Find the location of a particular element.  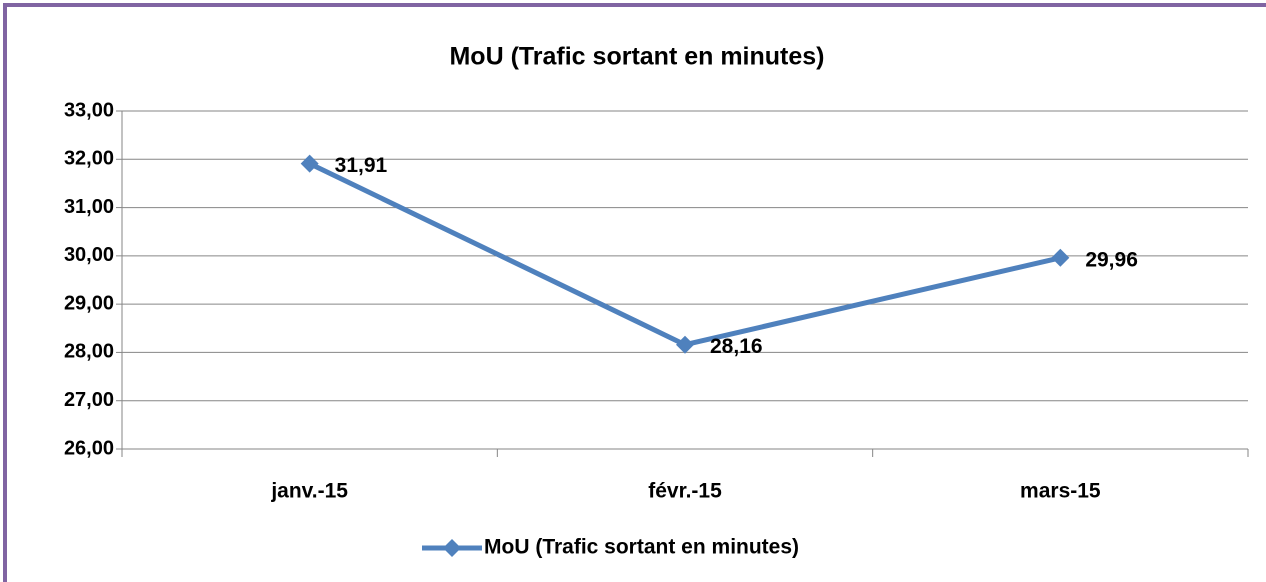

data-label: 31,91 is located at coordinates (361, 165).